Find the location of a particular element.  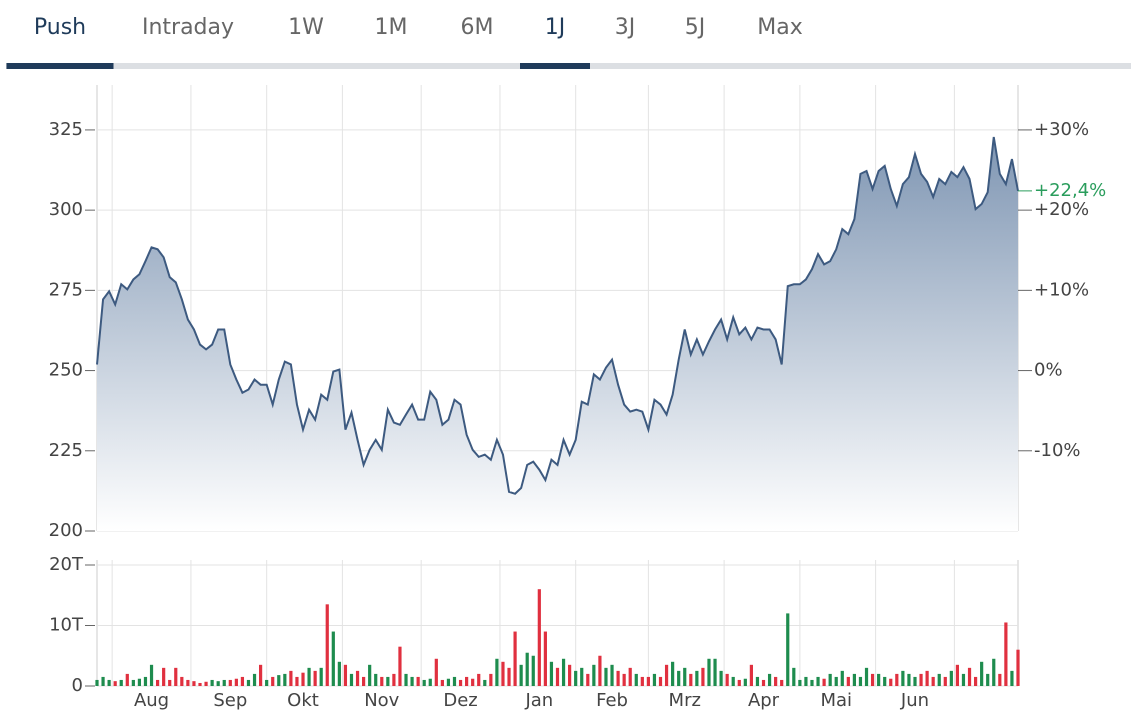

y-tick-label: 300 is located at coordinates (66, 209).